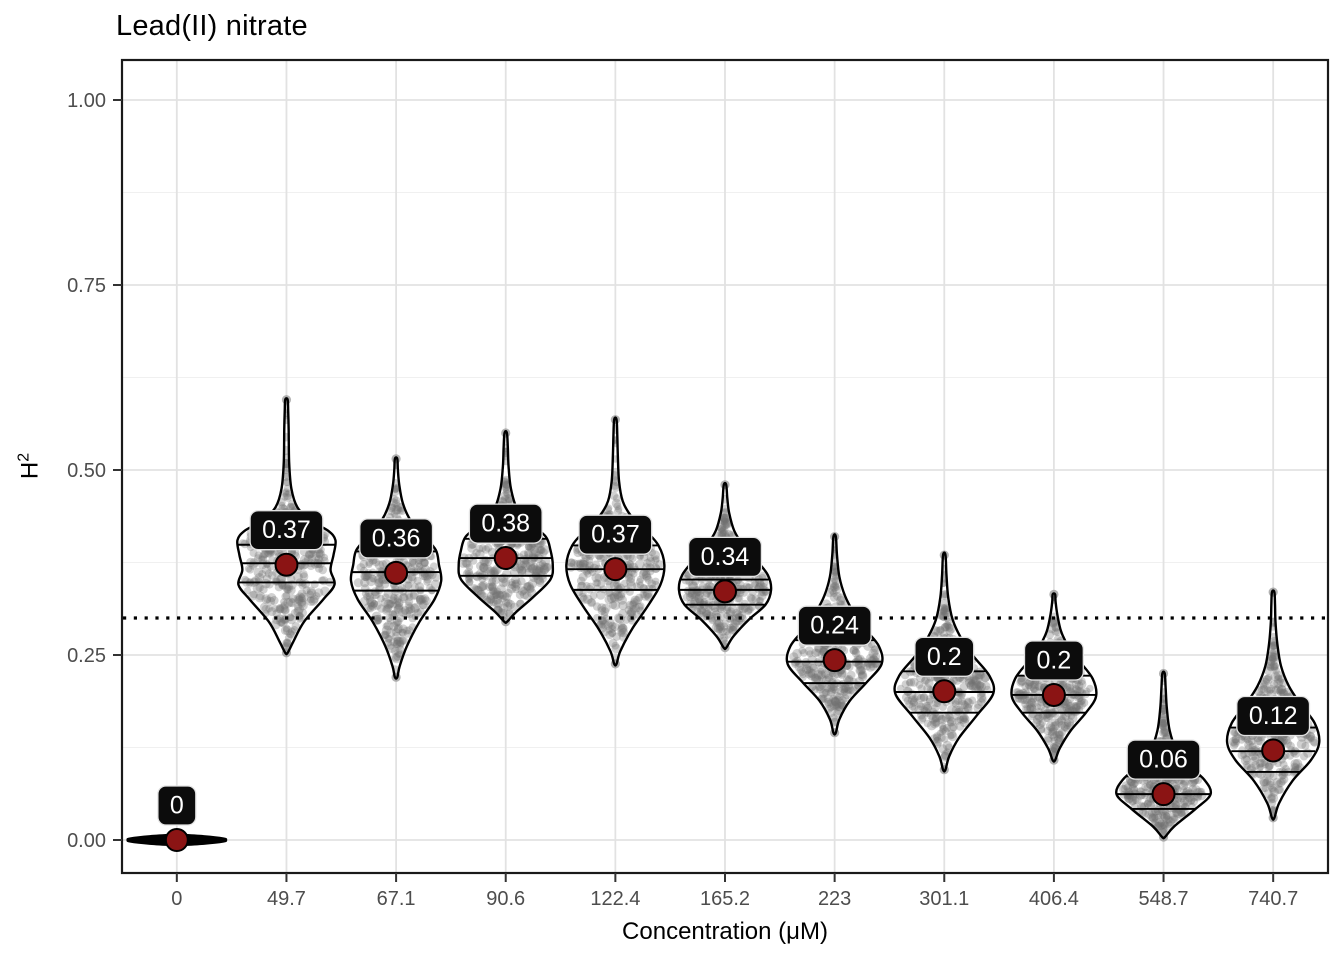 This screenshot has width=1344, height=960. Describe the element at coordinates (1164, 899) in the screenshot. I see `x-tick-label: 548.7` at that location.